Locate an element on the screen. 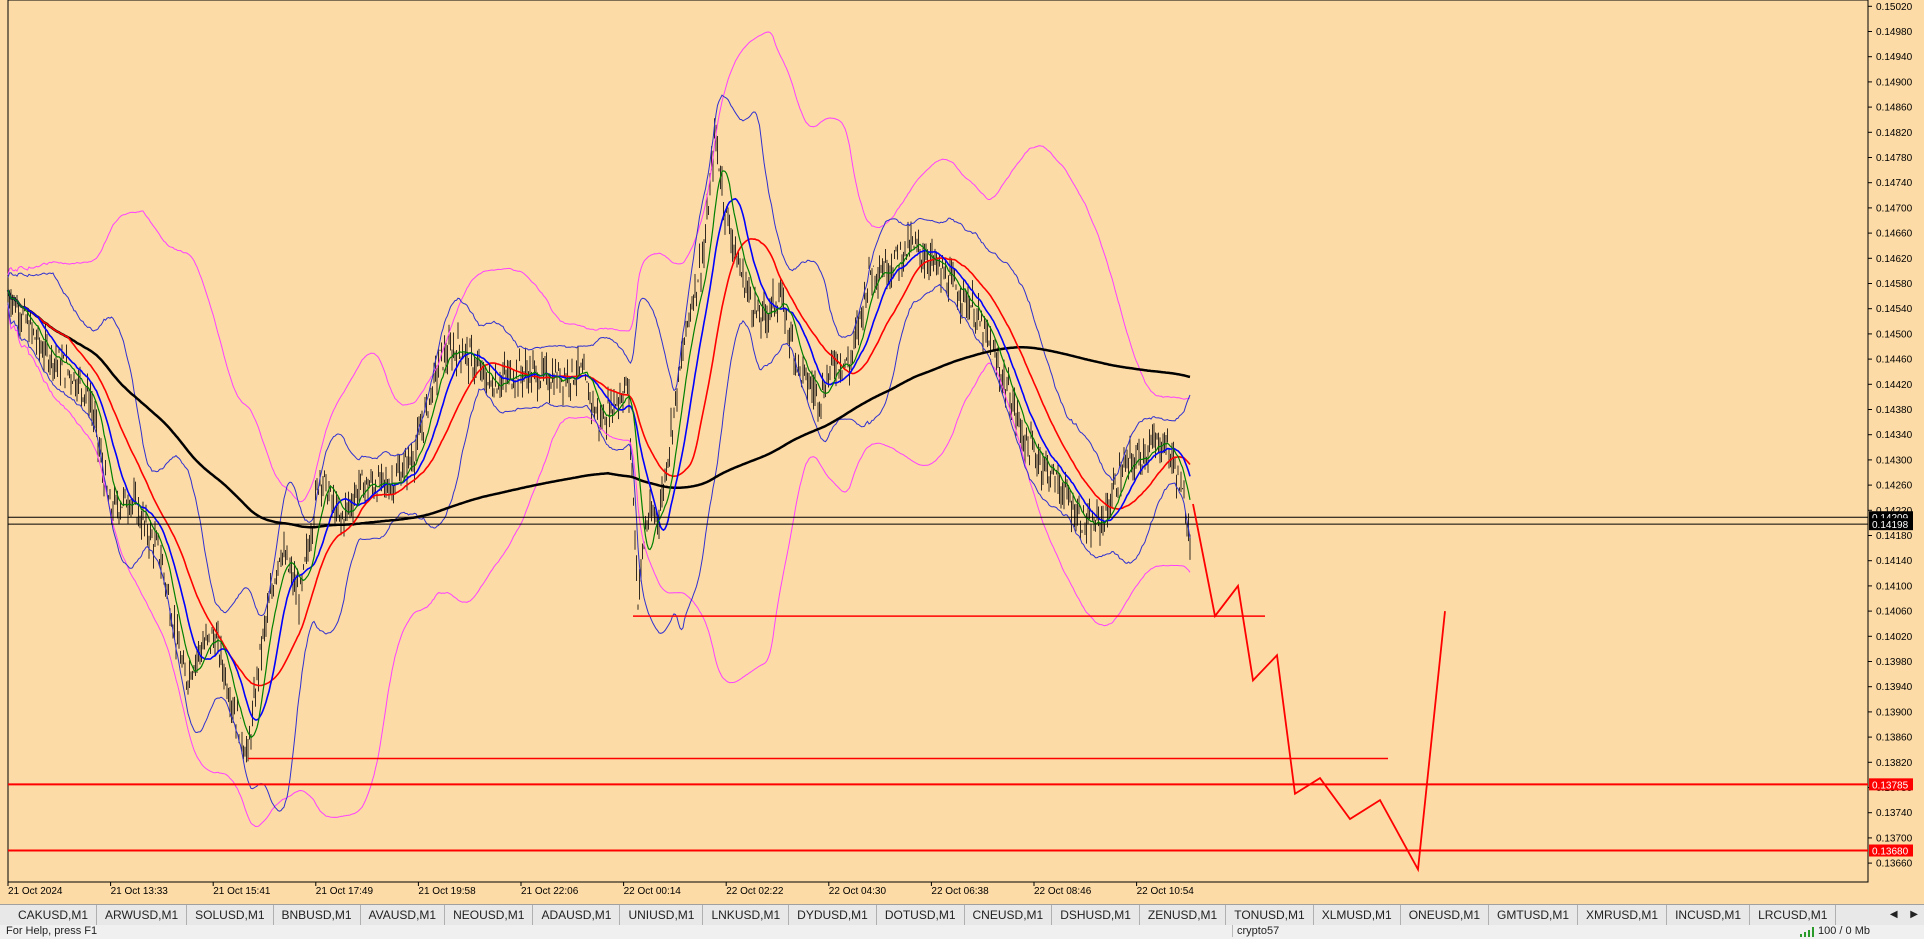  horizontal-level-label: 0.13680 is located at coordinates (1890, 852).